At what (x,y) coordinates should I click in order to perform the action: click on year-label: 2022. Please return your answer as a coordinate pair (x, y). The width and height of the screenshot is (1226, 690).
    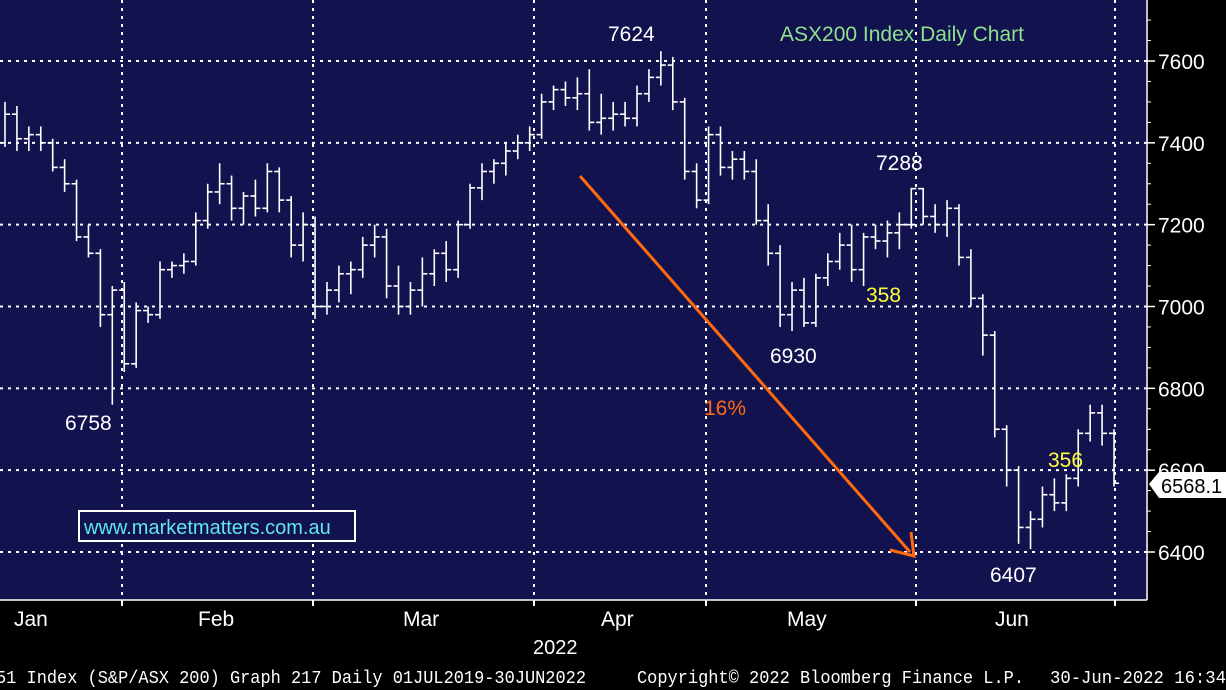
    Looking at the image, I should click on (555, 648).